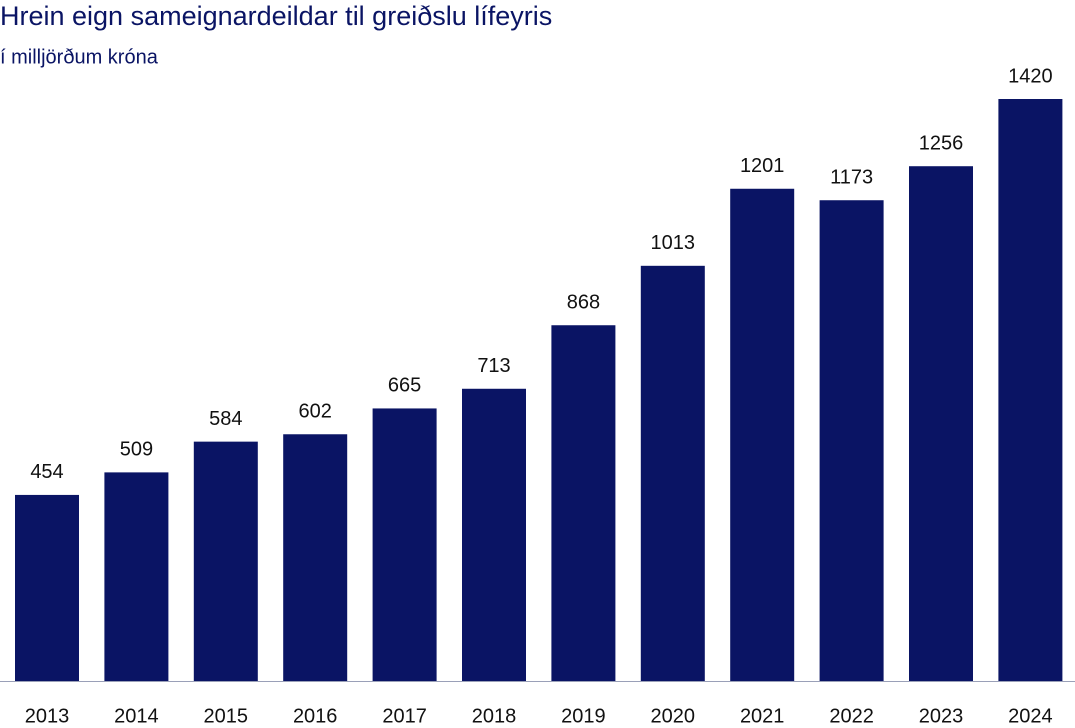 The width and height of the screenshot is (1075, 728). What do you see at coordinates (225, 419) in the screenshot?
I see `value-label: 584` at bounding box center [225, 419].